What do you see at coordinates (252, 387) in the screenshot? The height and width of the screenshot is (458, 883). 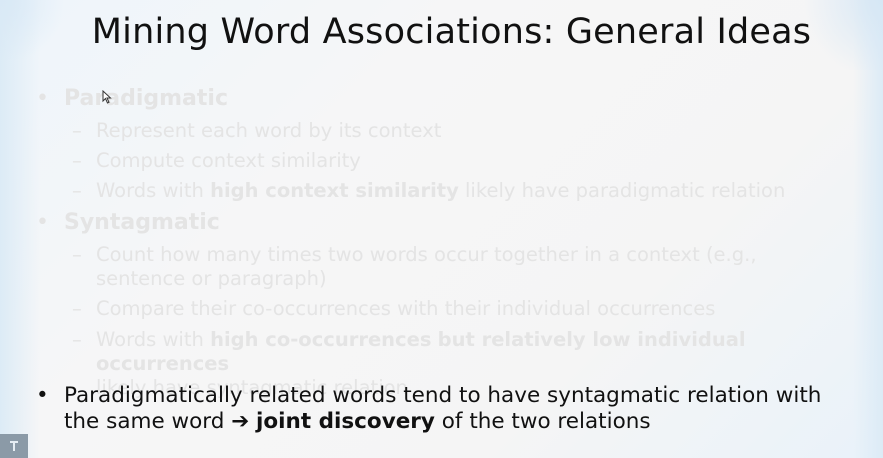 I see `item-line-2: likely have syntagmatic relation` at bounding box center [252, 387].